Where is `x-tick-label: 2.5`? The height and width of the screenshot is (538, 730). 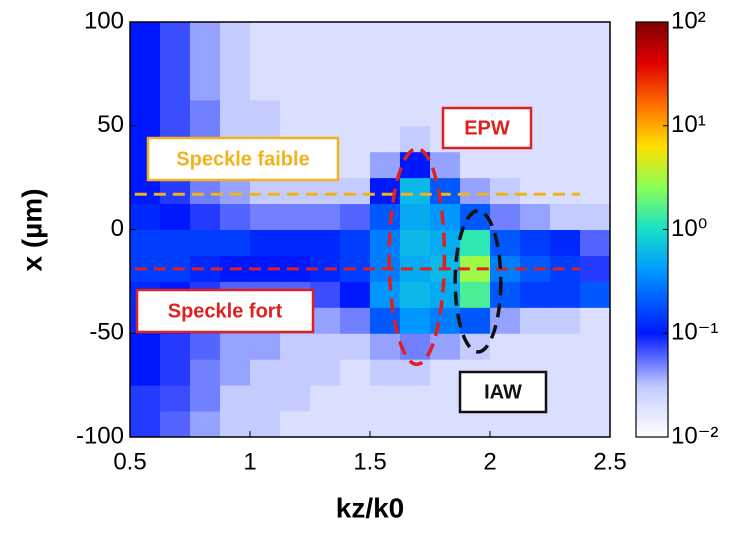
x-tick-label: 2.5 is located at coordinates (609, 461).